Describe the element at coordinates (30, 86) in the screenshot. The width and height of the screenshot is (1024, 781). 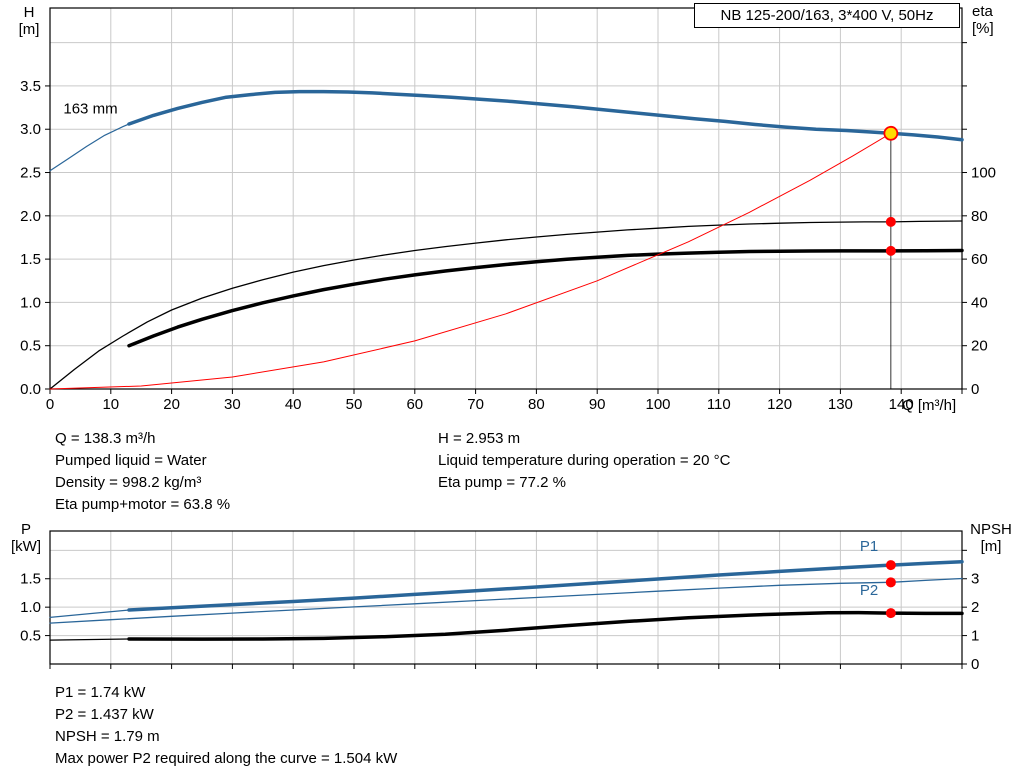
I see `svg-text: 3.5` at that location.